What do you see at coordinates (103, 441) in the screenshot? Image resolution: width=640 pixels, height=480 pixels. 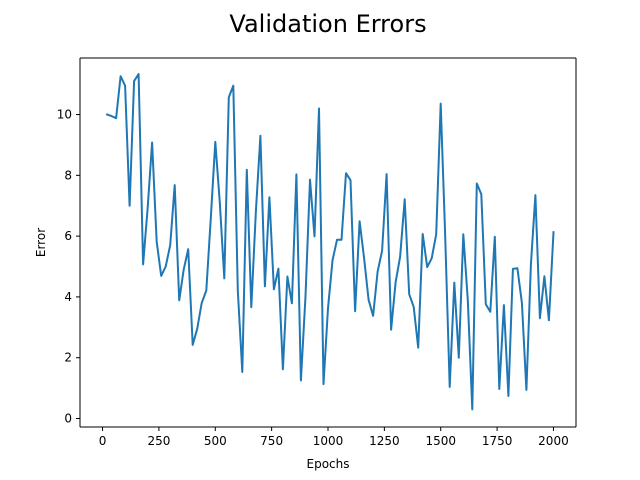 I see `x-tick-label: 0` at bounding box center [103, 441].